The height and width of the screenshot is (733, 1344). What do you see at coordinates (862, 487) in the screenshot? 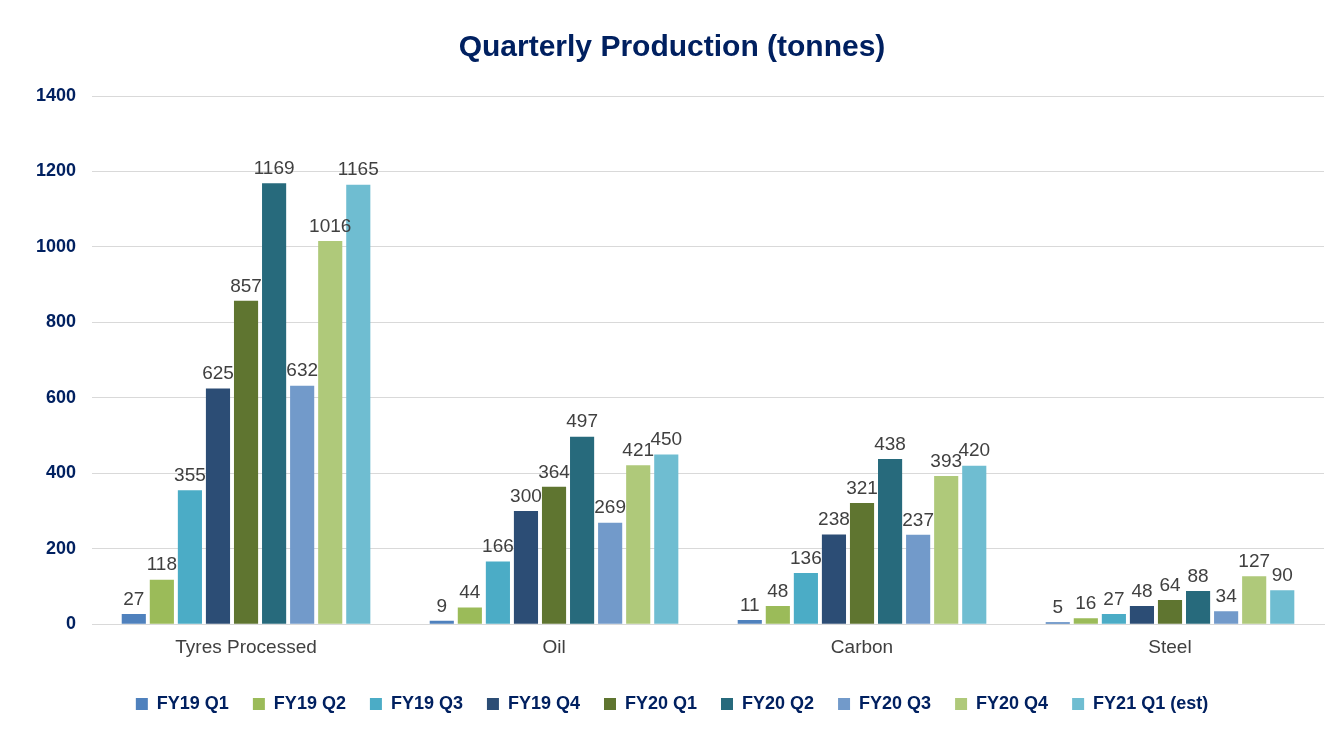
I see `data-label: 321` at bounding box center [862, 487].